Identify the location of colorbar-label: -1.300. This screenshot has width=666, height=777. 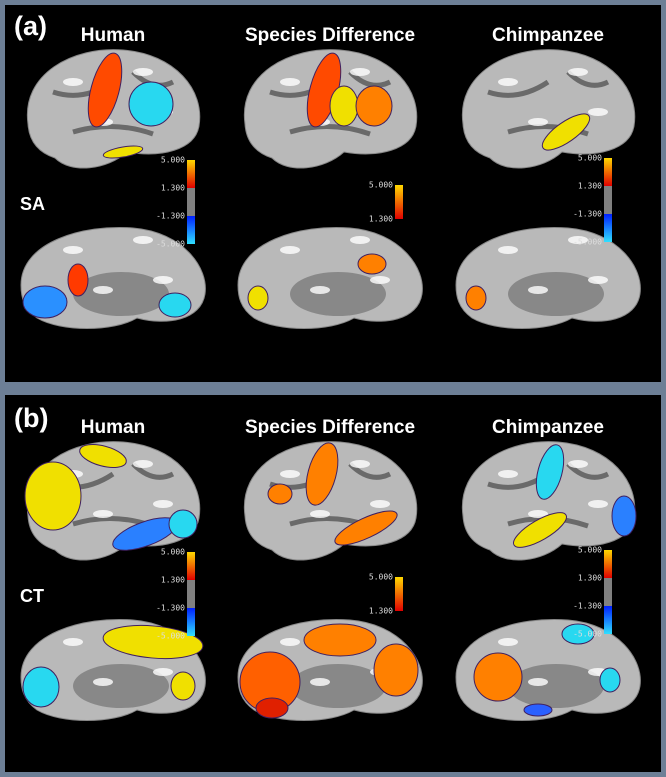
(587, 606).